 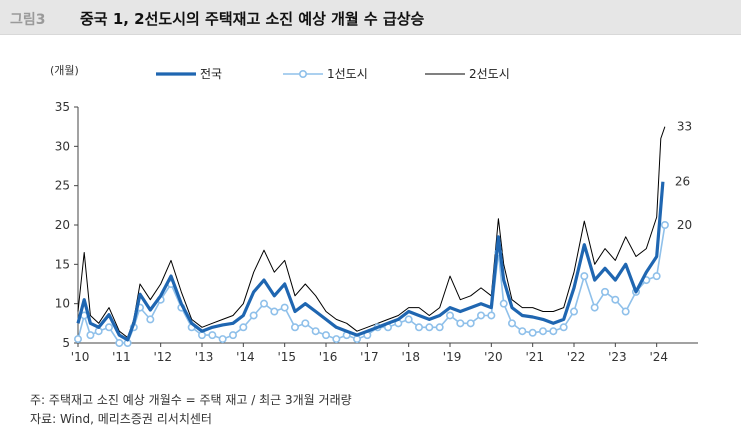 I want to click on title-bar: 그림3 중국 1, 2선도시의 주택재고 소진 예상 개월 수 급상승, so click(x=370, y=17).